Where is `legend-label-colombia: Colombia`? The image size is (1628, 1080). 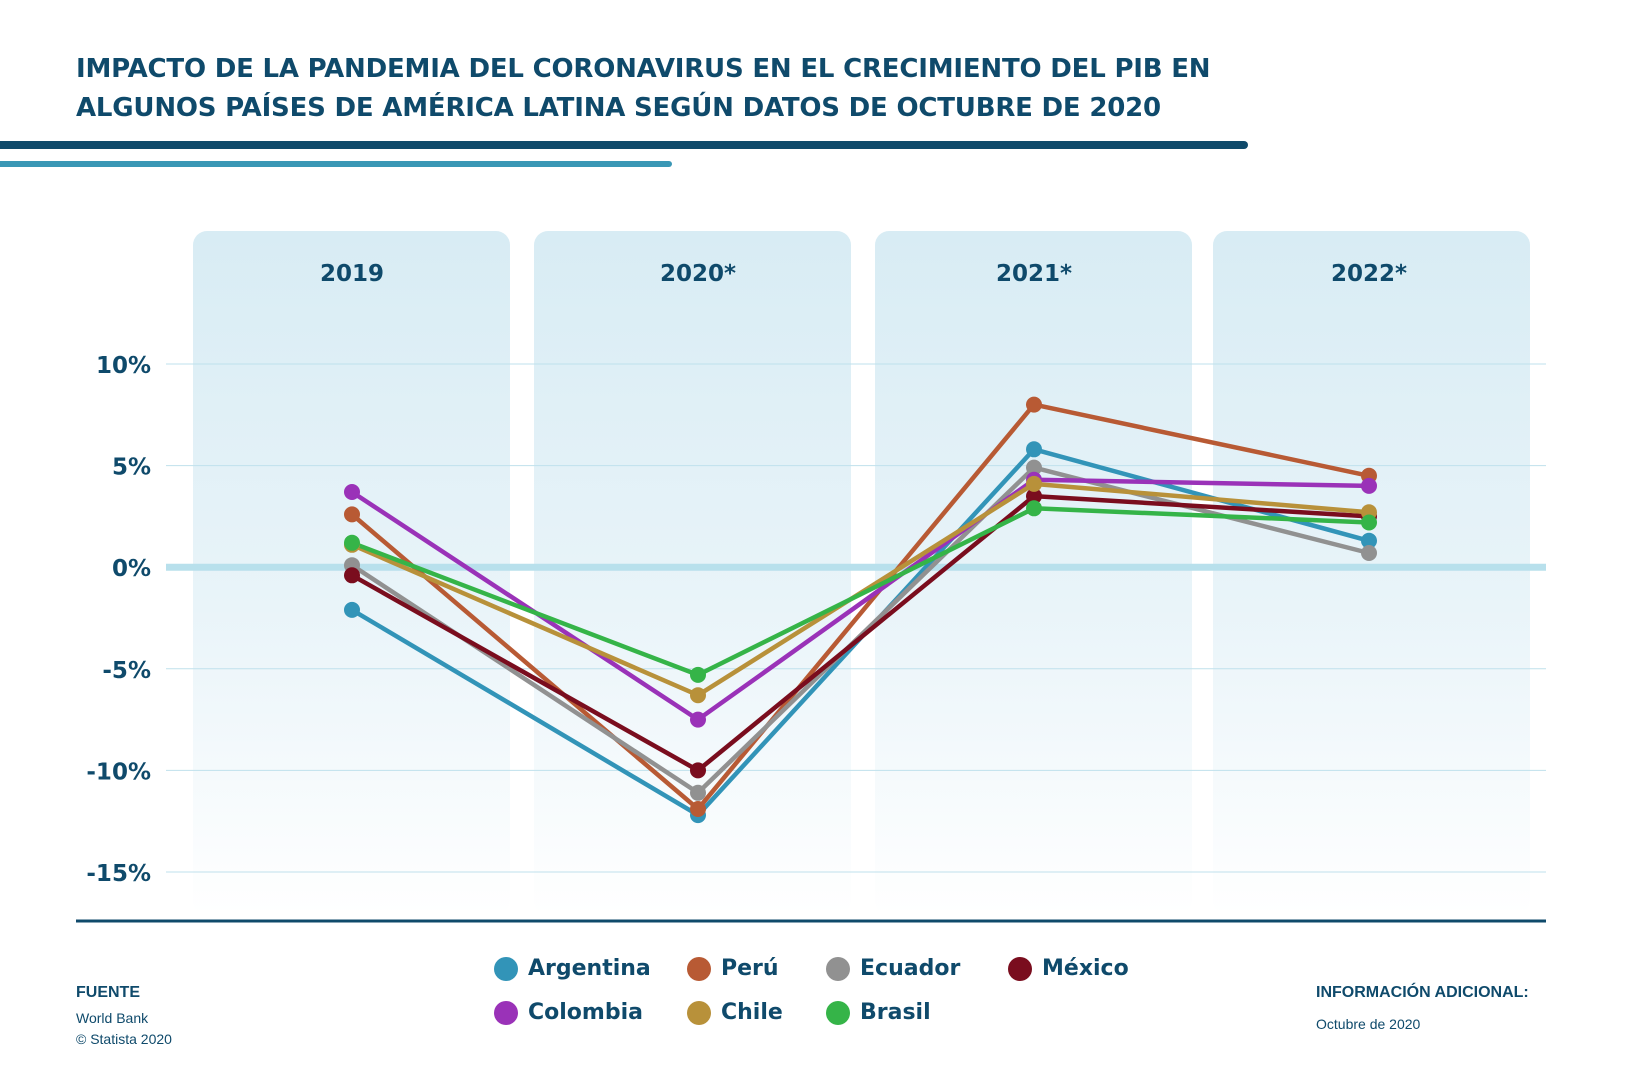 legend-label-colombia: Colombia is located at coordinates (585, 1012).